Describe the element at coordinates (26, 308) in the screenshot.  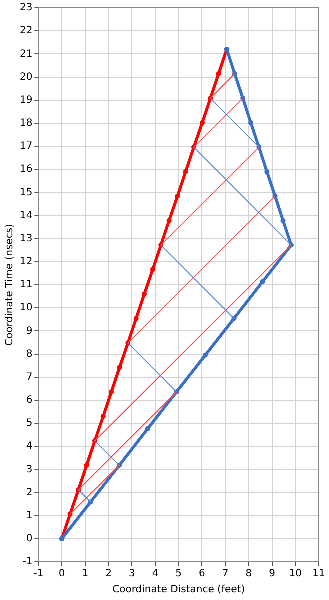
I see `y-tick-label: 10` at that location.